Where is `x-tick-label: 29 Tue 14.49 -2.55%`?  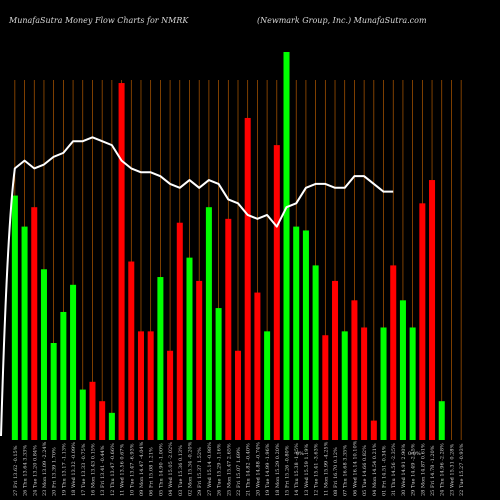
x-tick-label: 29 Tue 14.49 -2.55% is located at coordinates (414, 469).